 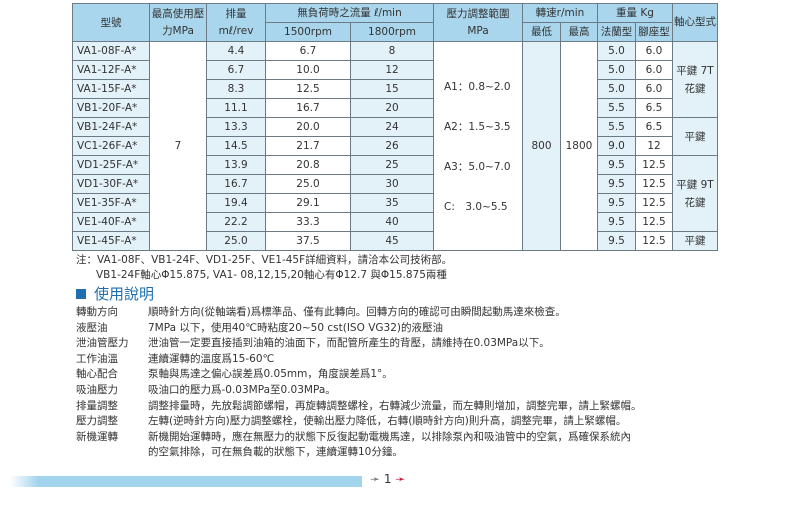 What do you see at coordinates (206, 389) in the screenshot?
I see `instruction-item: 吸油壓力 吸油口的壓力爲-0.03MPa至0.03MPa。` at bounding box center [206, 389].